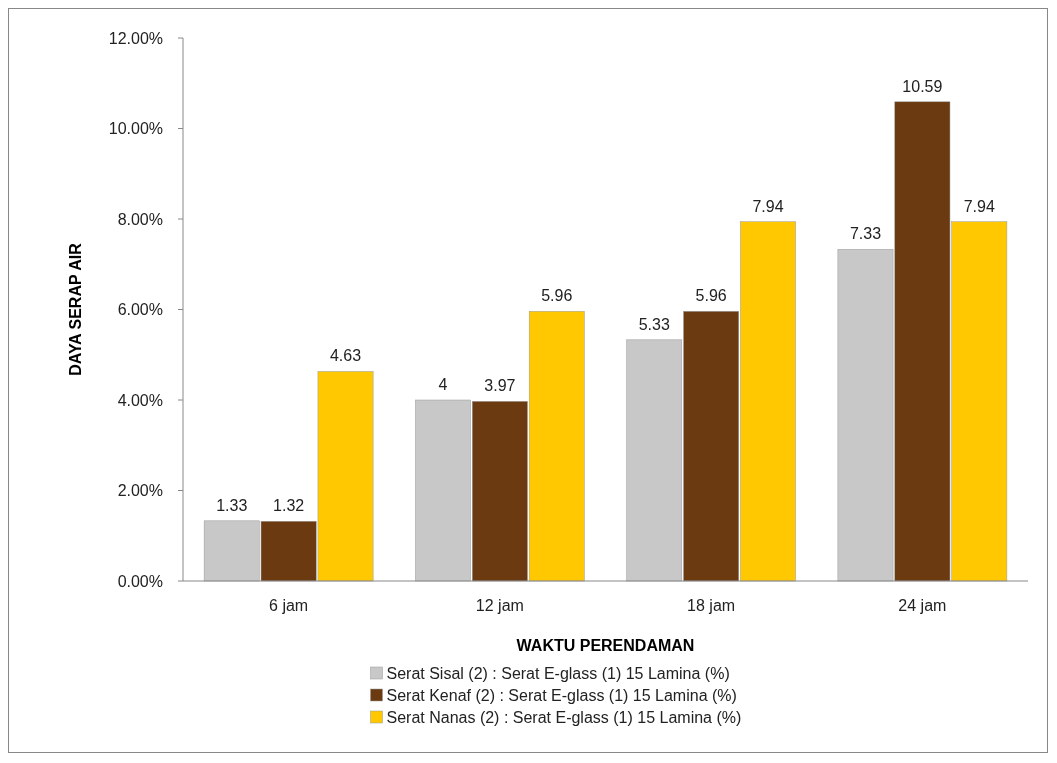  Describe the element at coordinates (289, 605) in the screenshot. I see `x-tick-label: 6 jam` at that location.